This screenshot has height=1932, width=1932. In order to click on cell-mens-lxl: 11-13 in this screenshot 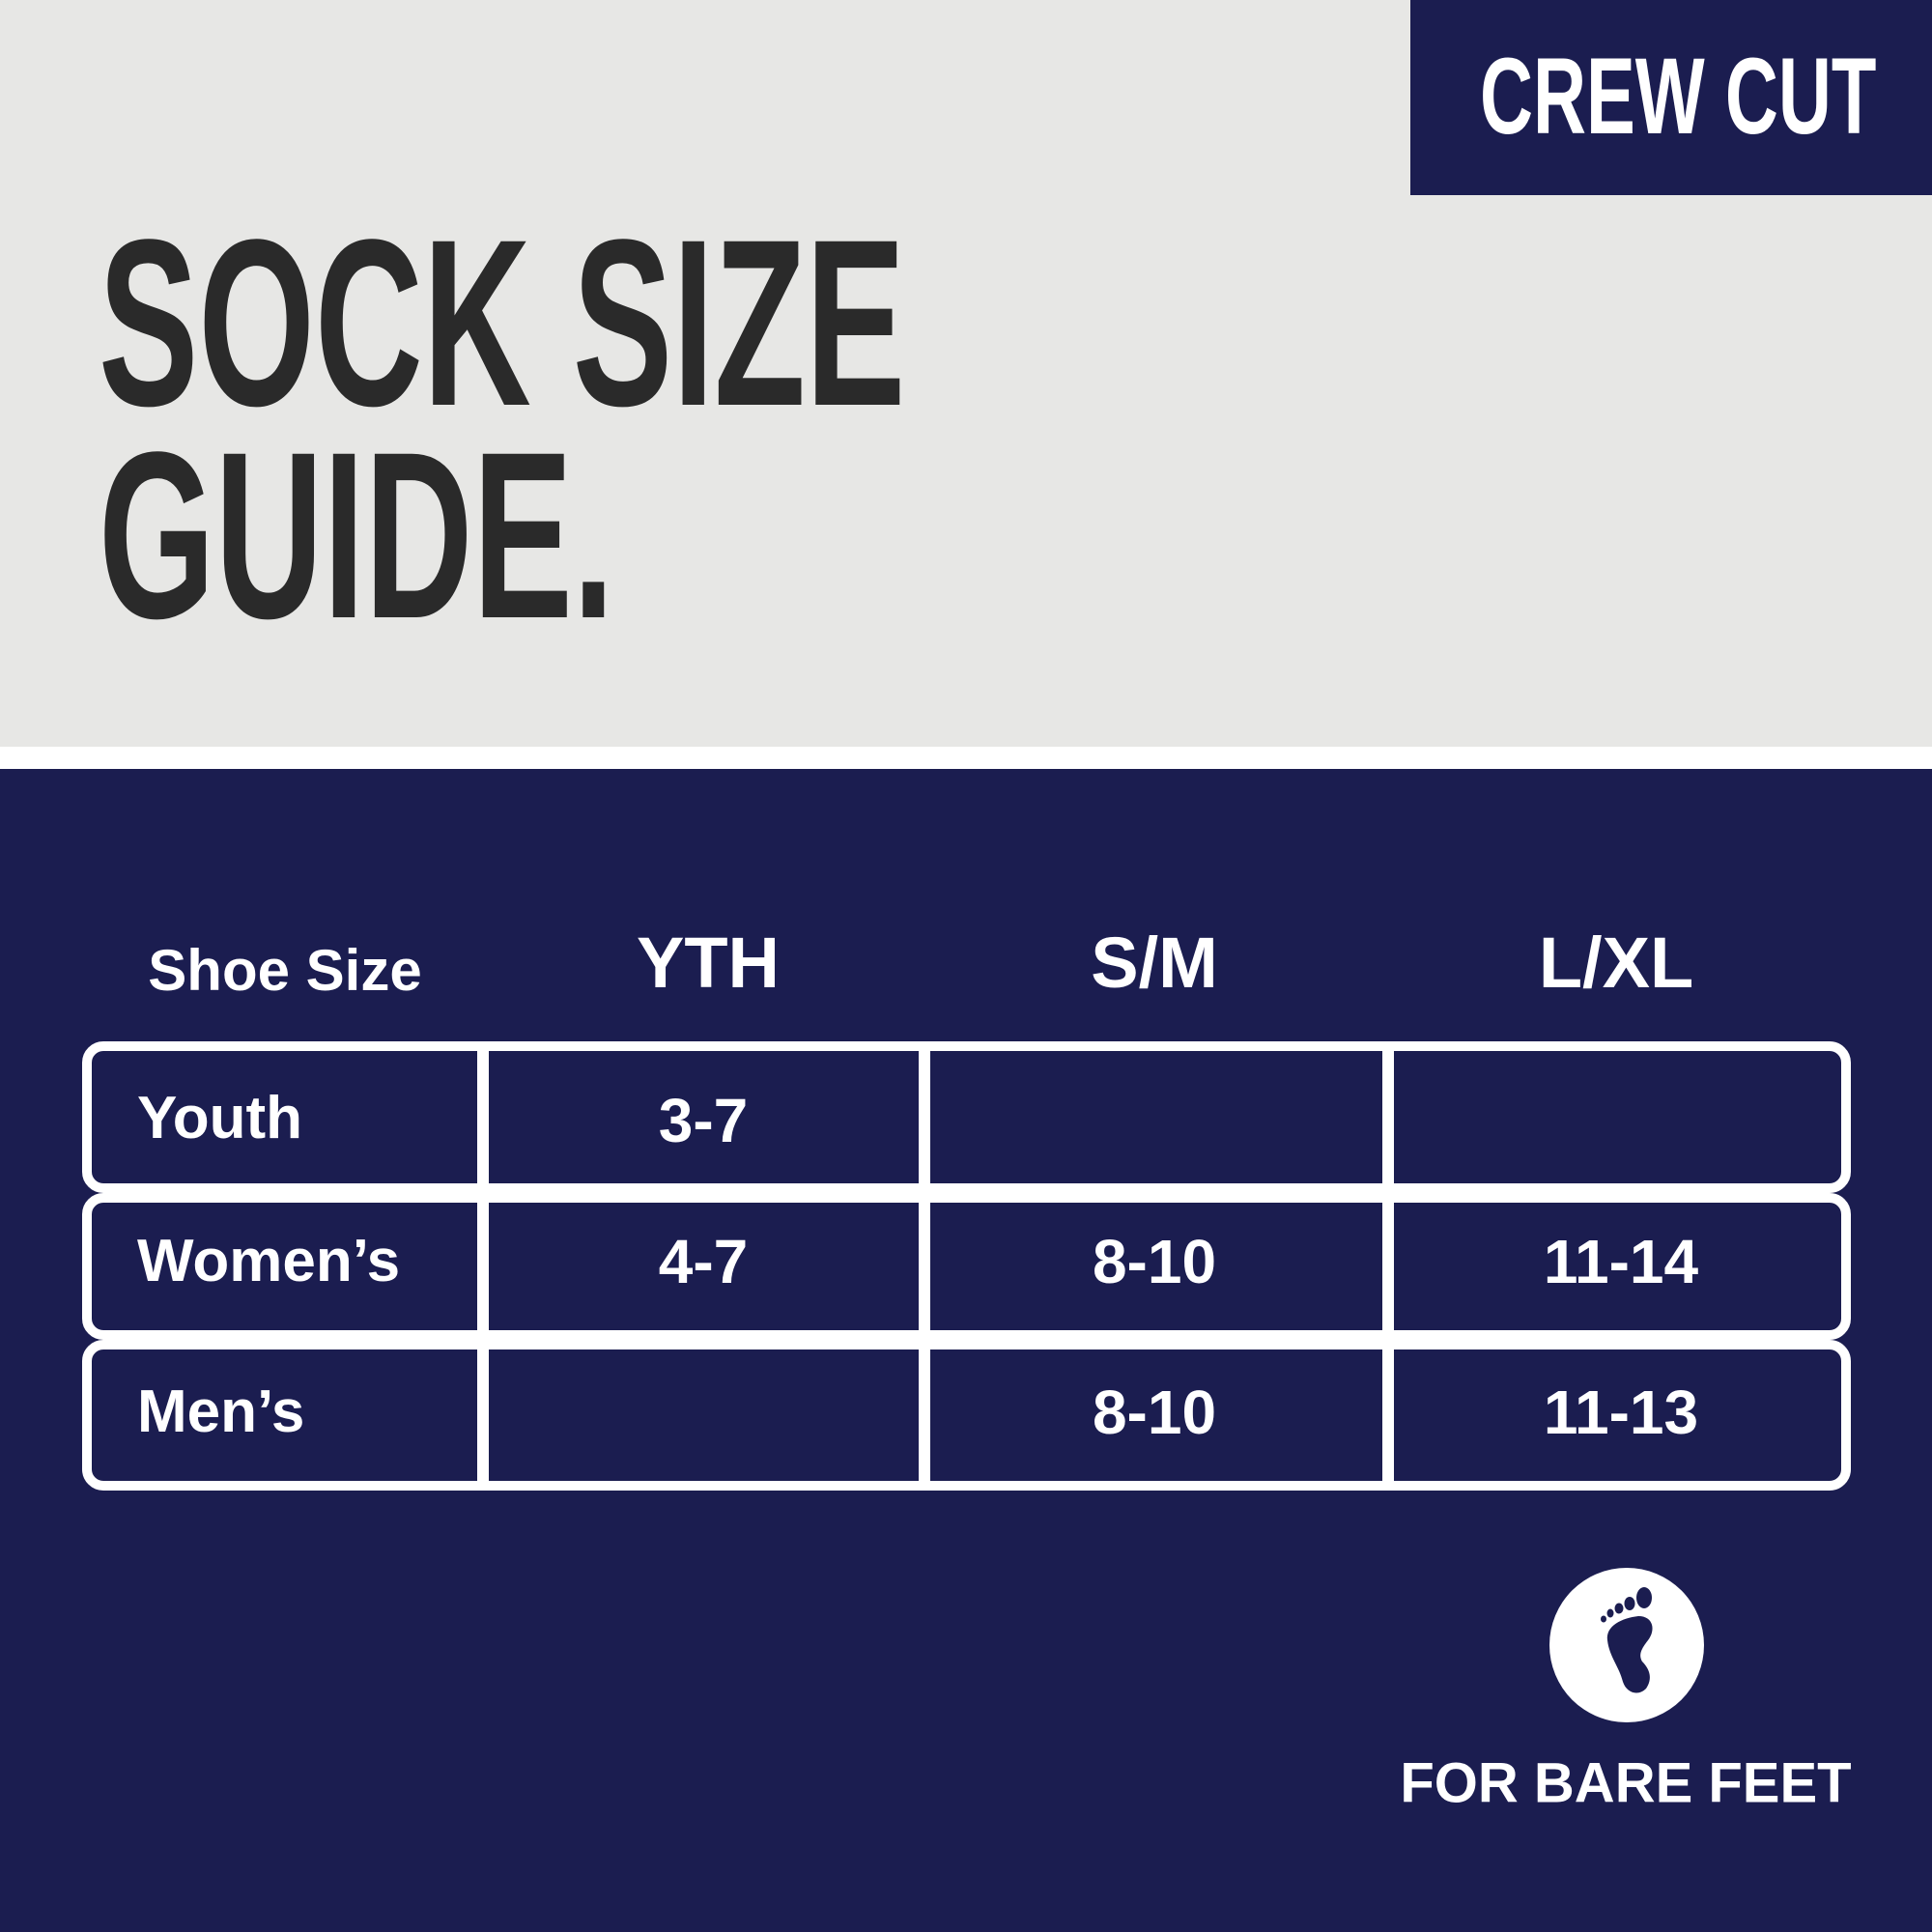, I will do `click(1621, 1412)`.